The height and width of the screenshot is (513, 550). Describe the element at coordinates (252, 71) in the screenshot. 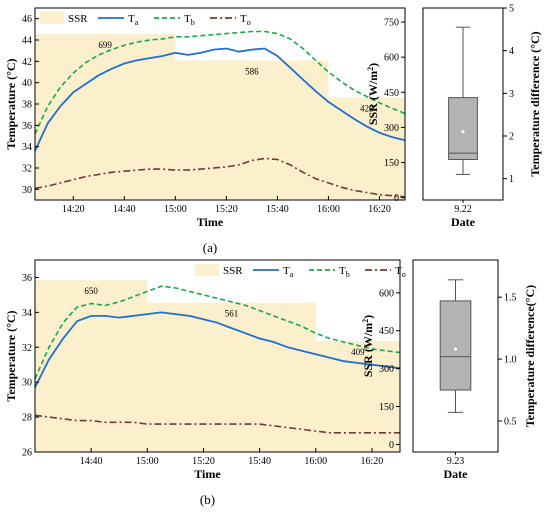

I see `ssr-bar-label: 586` at that location.